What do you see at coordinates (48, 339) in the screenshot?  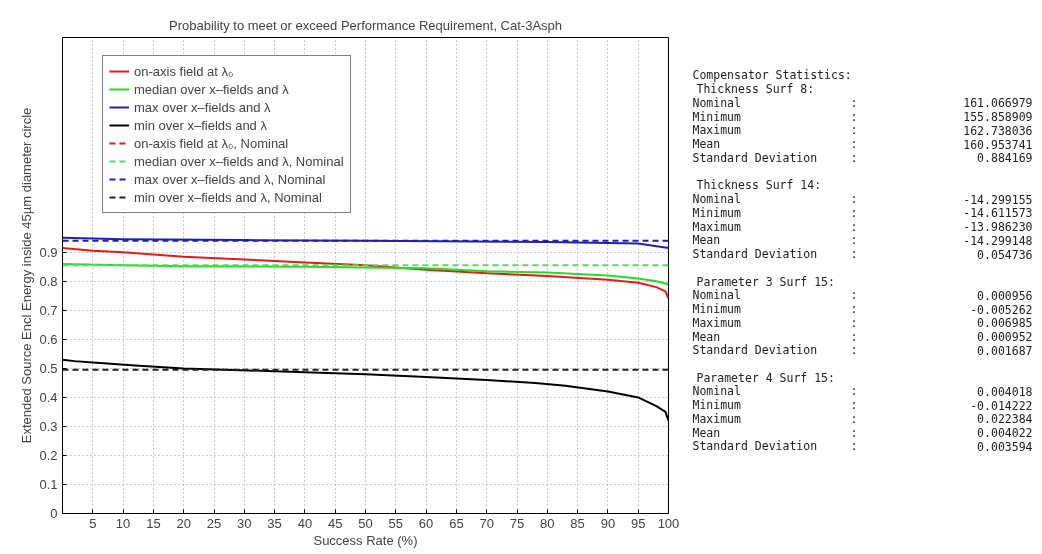 I see `y-tick-label: 0.6` at bounding box center [48, 339].